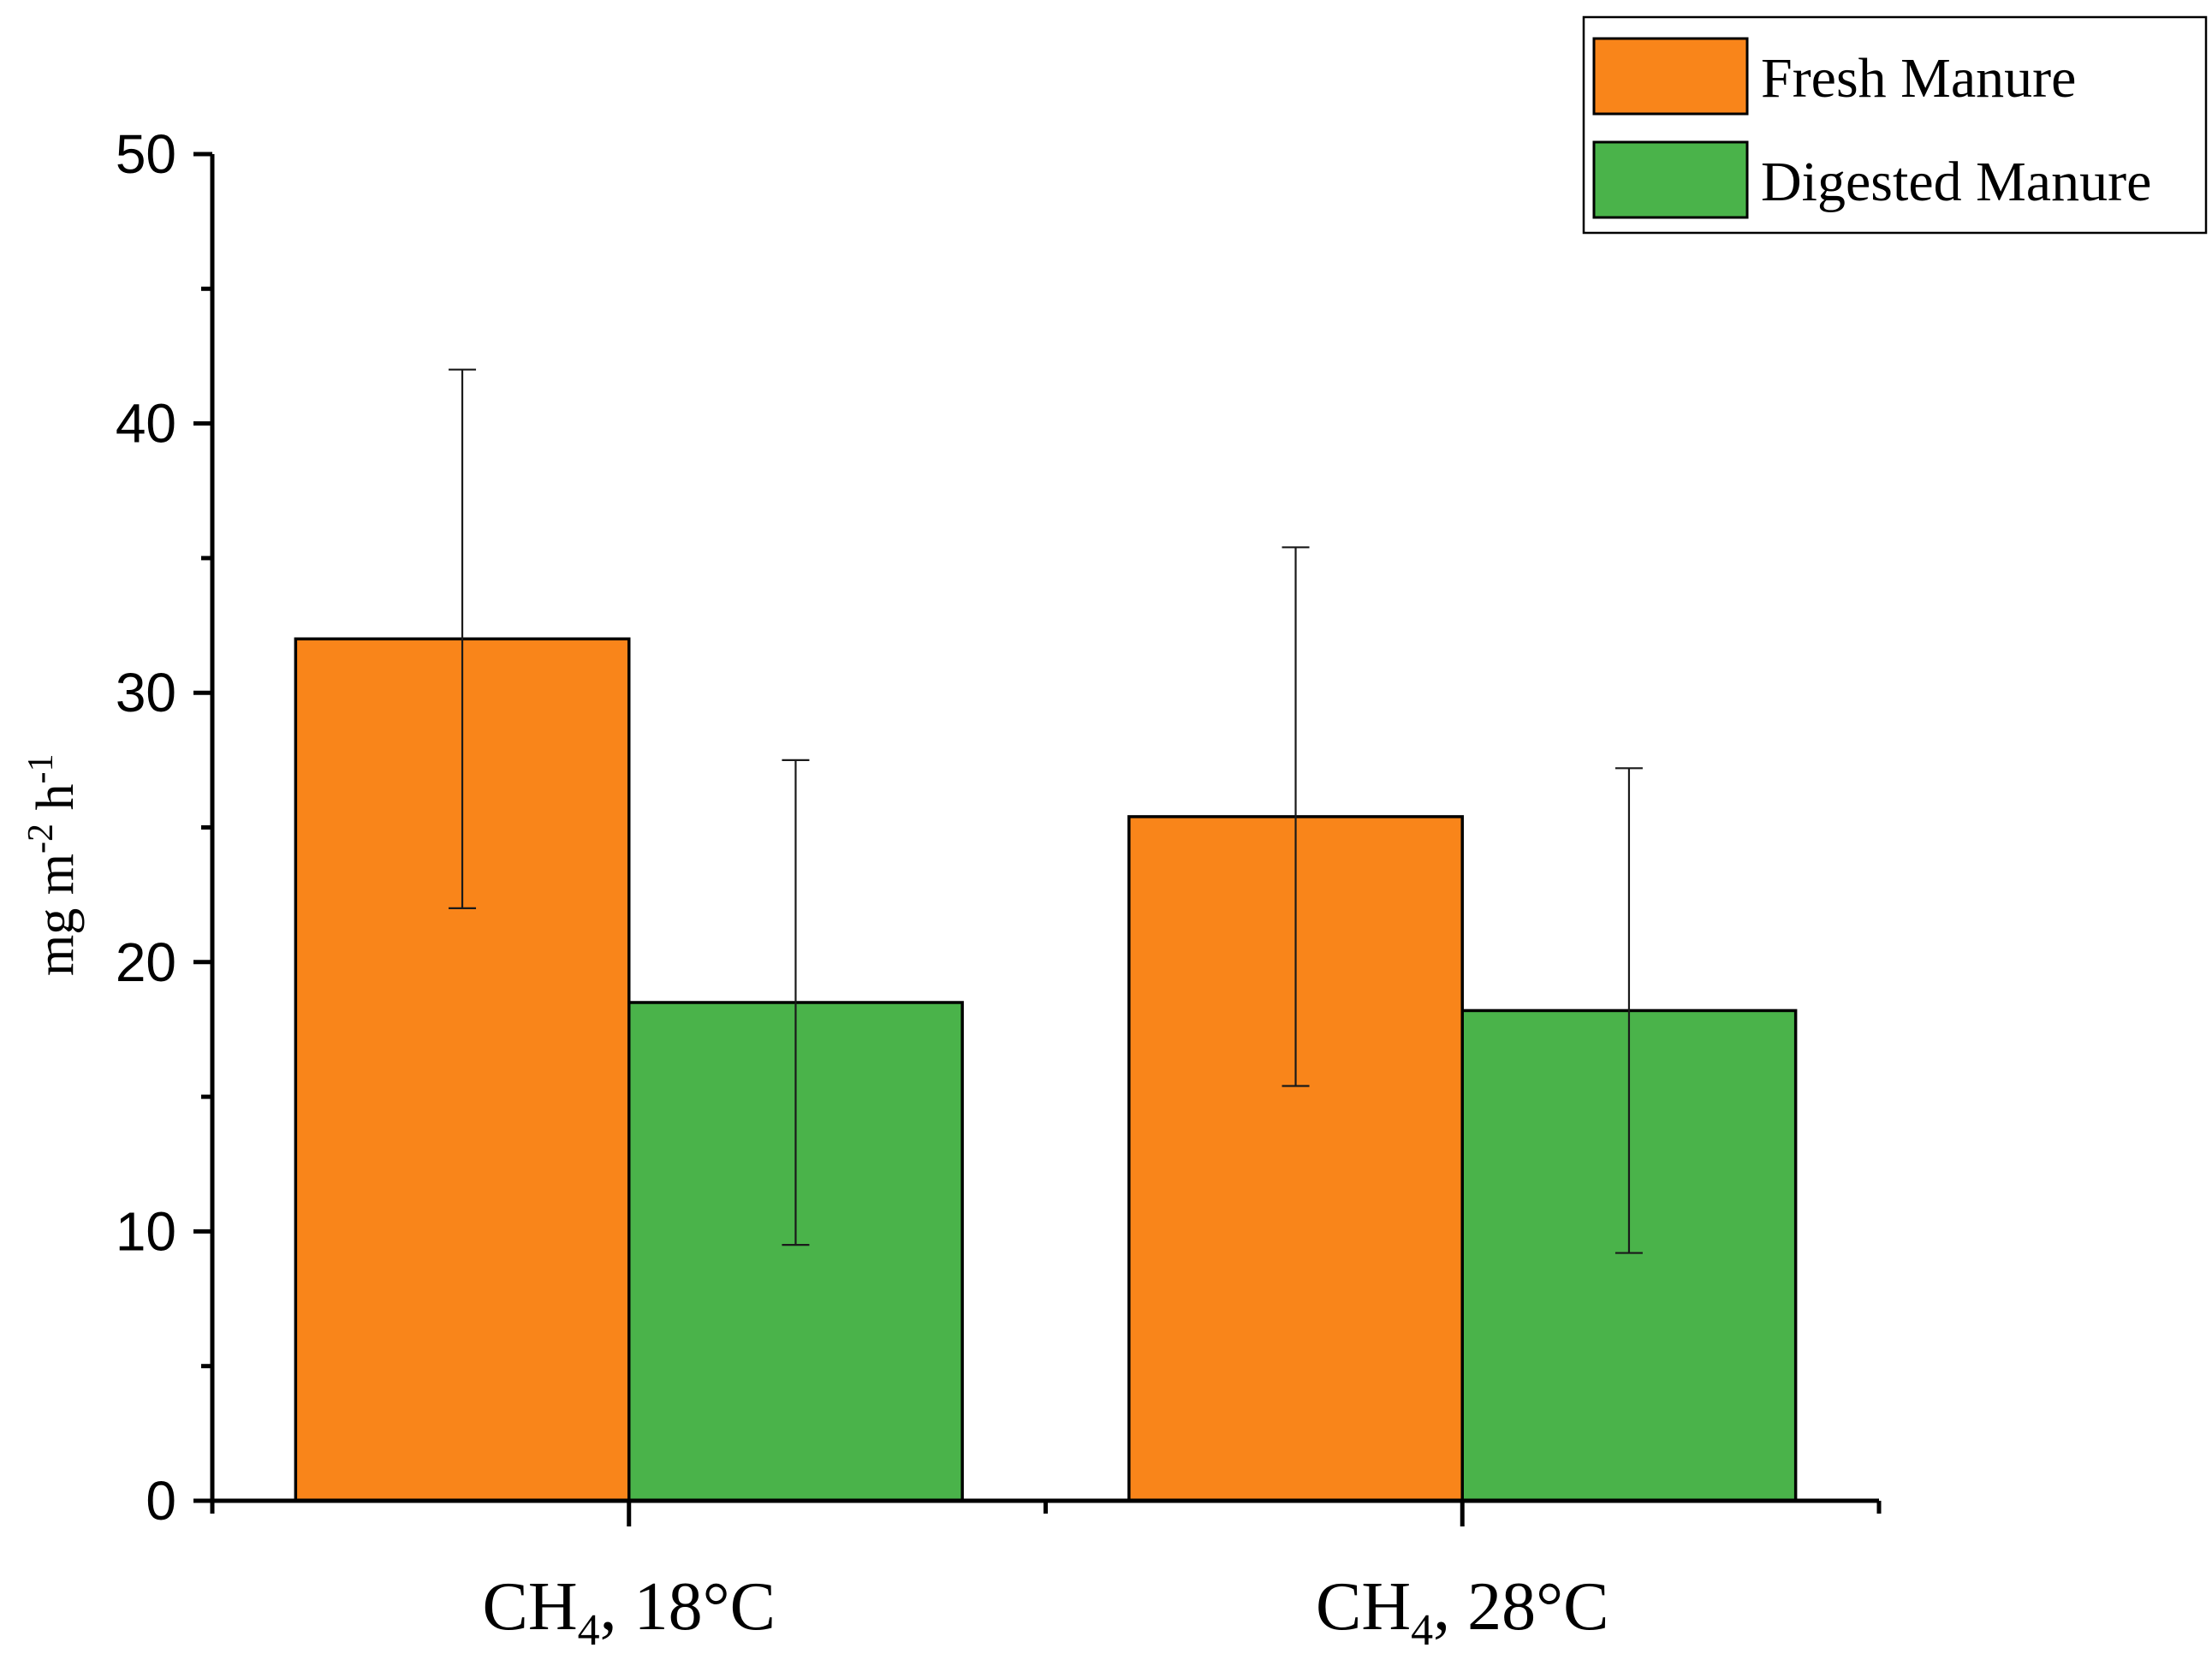 Image resolution: width=2212 pixels, height=1654 pixels. I want to click on y-axis-title-unit2: h, so click(56, 804).